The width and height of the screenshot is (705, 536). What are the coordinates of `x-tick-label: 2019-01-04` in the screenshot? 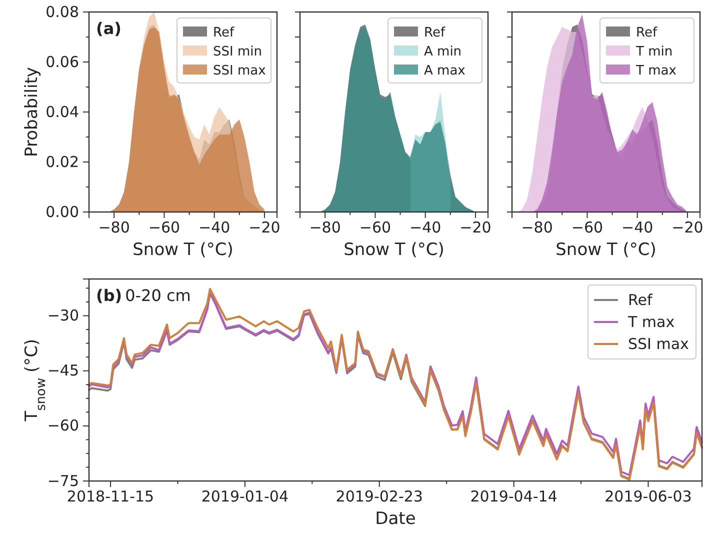 It's located at (245, 497).